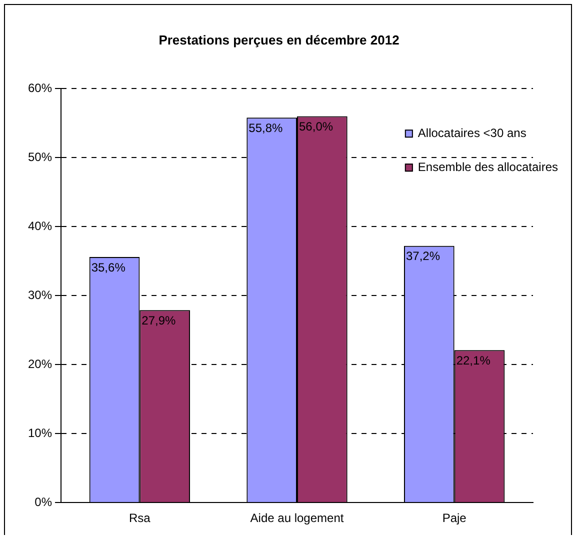  I want to click on data-label: 22,1%, so click(473, 360).